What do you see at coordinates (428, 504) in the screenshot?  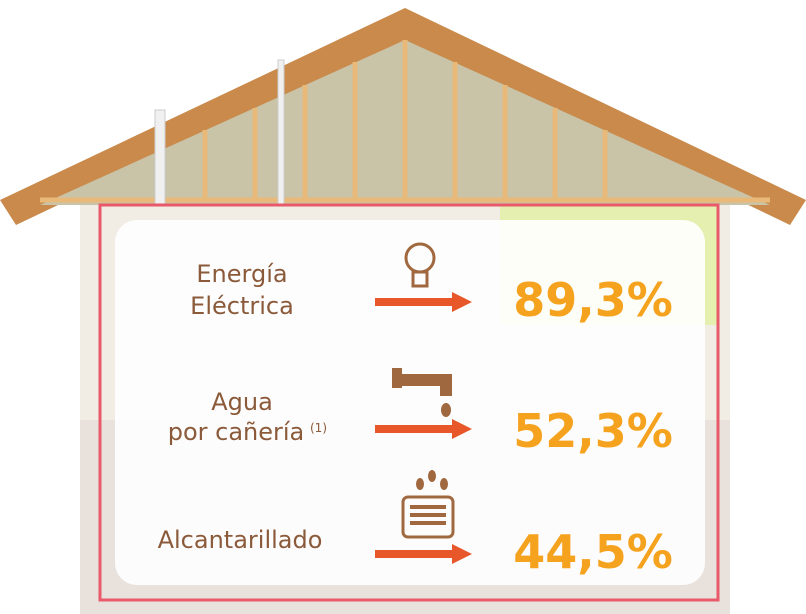 I see `sewer-icon` at bounding box center [428, 504].